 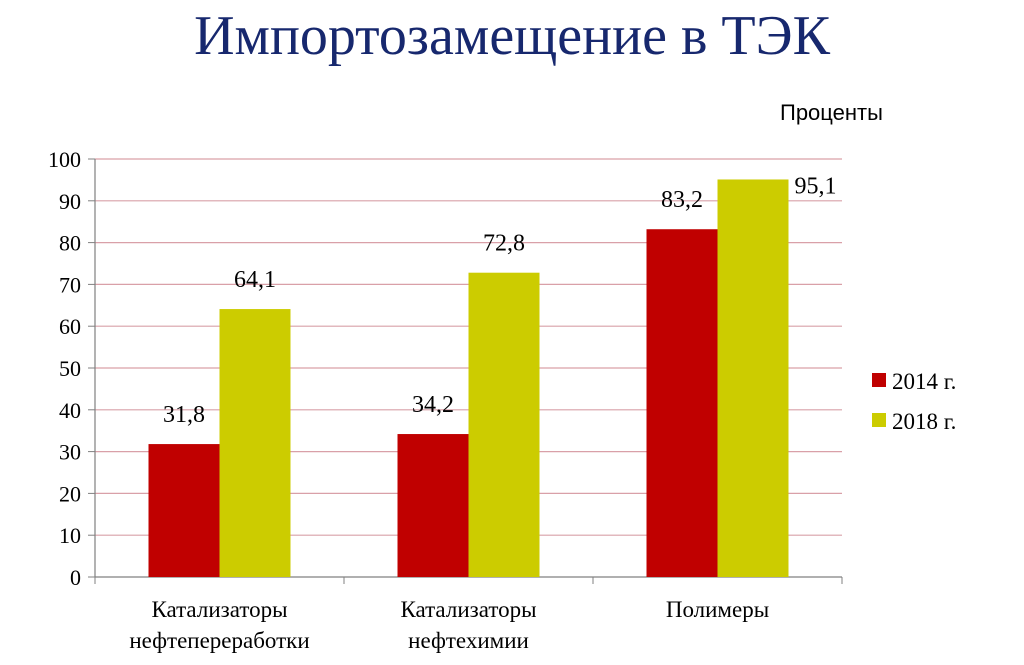 I want to click on data-label: 31,8, so click(x=184, y=415).